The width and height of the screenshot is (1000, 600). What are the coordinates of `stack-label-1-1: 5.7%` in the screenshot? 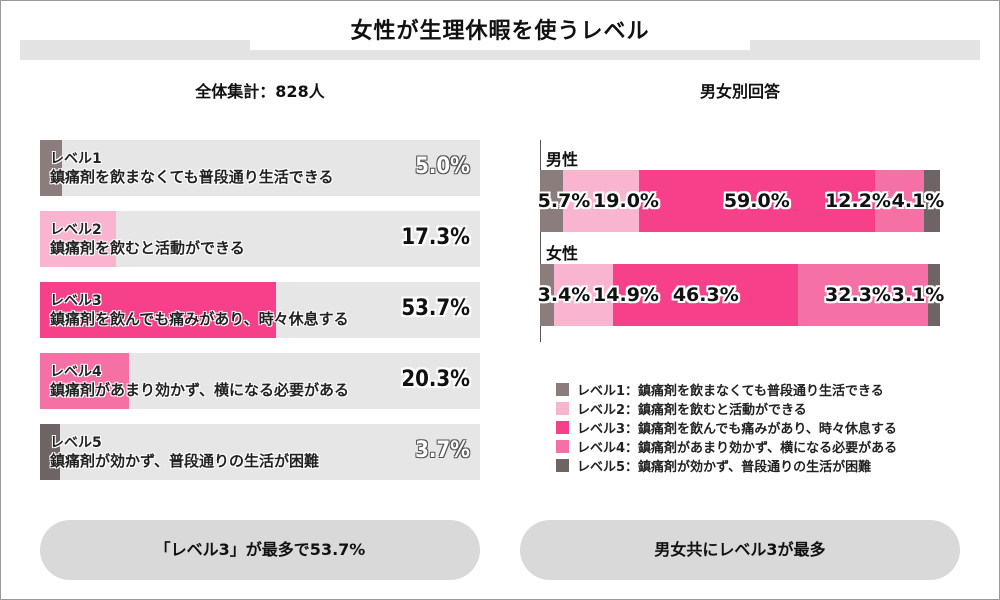 It's located at (564, 201).